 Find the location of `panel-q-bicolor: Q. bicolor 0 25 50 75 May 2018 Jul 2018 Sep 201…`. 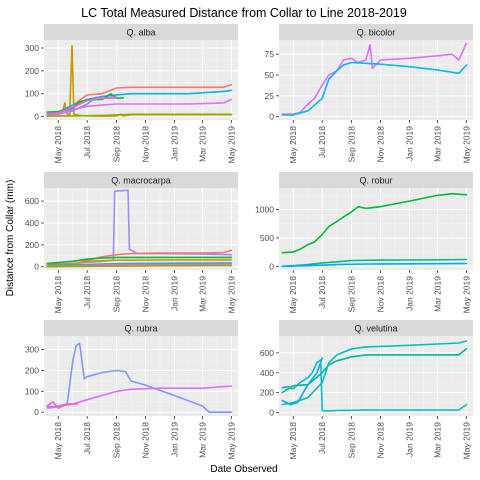

panel-q-bicolor: Q. bicolor 0 25 50 75 May 2018 Jul 2018 Sep 201… is located at coordinates (369, 93).